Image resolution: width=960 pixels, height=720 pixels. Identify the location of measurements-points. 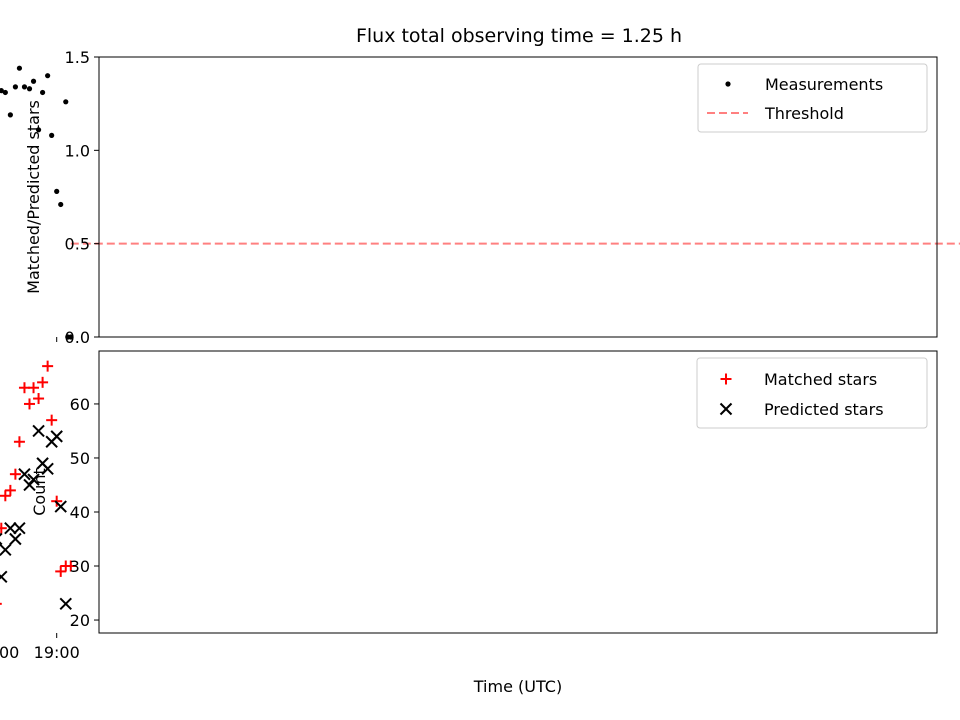
(37, 202).